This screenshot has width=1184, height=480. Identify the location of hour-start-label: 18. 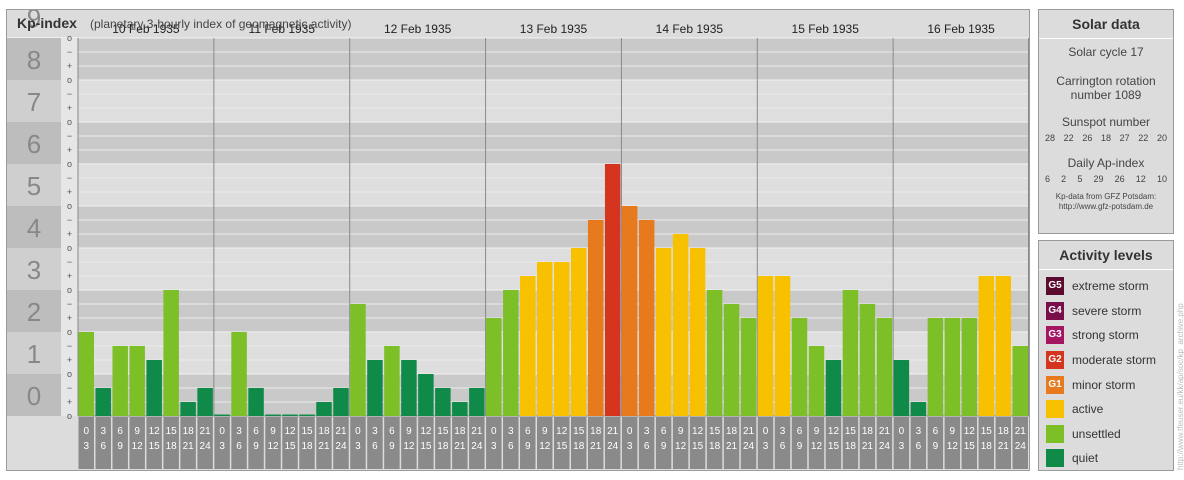
(1004, 431).